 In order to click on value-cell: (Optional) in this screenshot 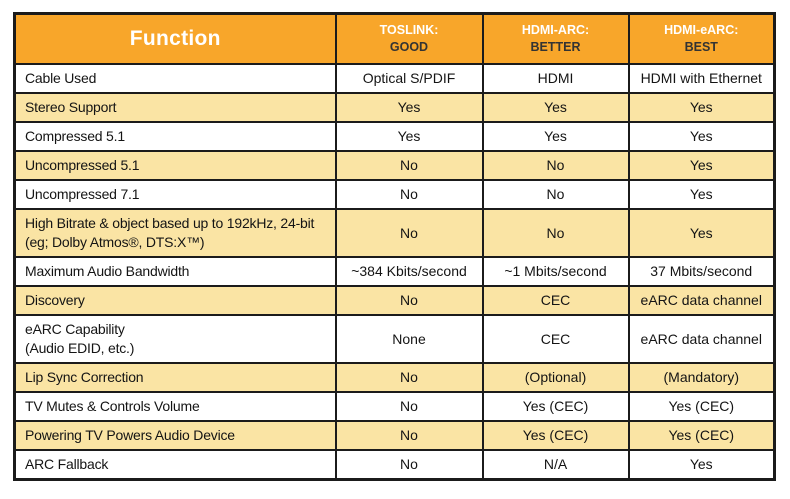, I will do `click(555, 377)`.